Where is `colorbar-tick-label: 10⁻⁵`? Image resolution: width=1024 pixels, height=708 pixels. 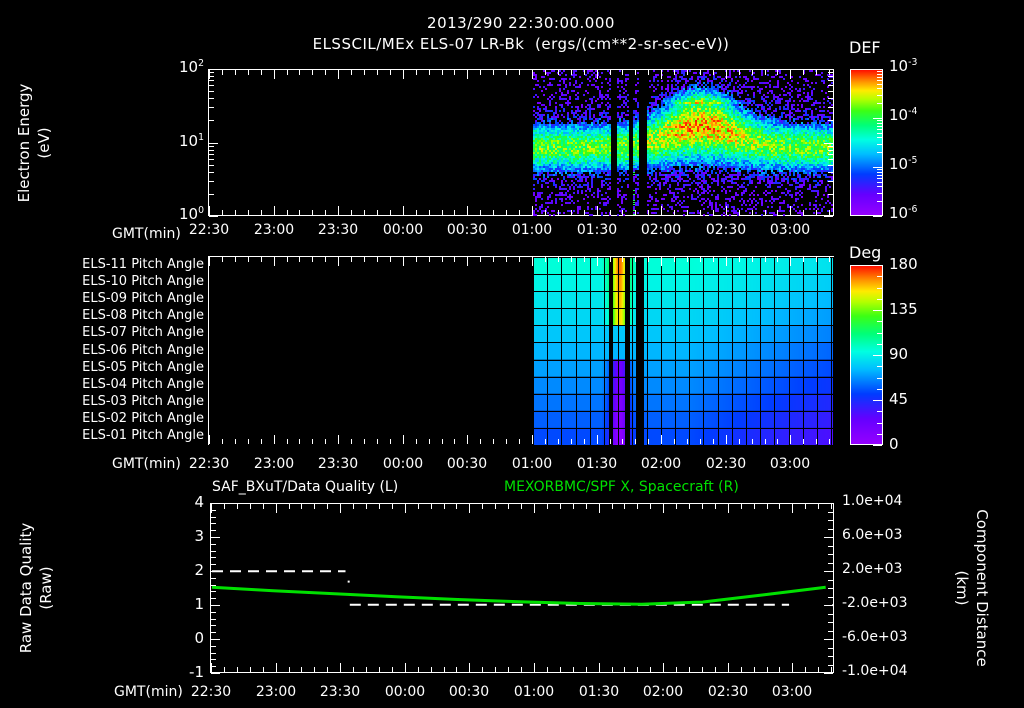 colorbar-tick-label: 10⁻⁵ is located at coordinates (903, 164).